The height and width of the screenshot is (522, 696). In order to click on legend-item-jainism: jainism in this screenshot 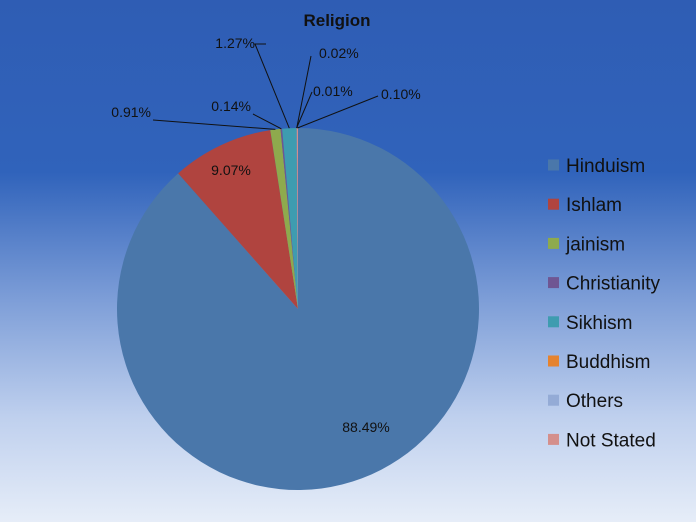, I will do `click(586, 244)`.